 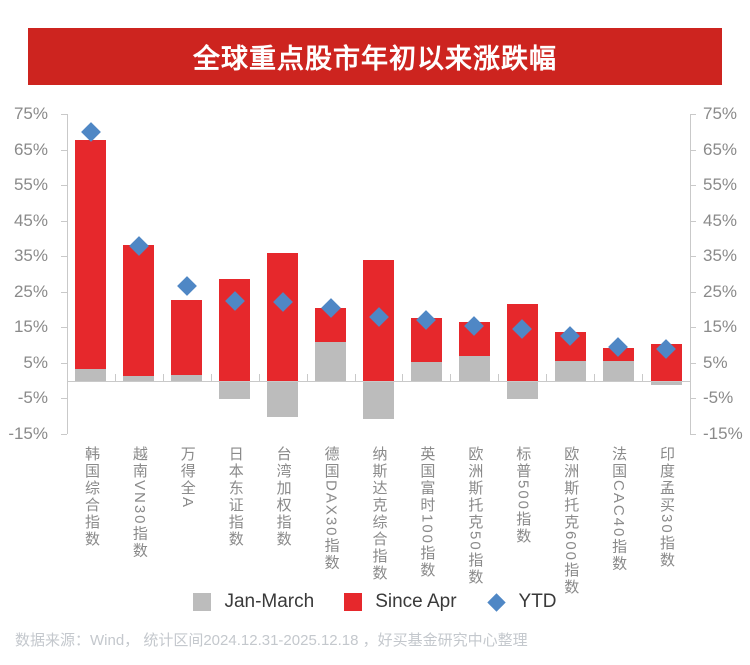 What do you see at coordinates (139, 503) in the screenshot?
I see `category-label: 越南VN30指数` at bounding box center [139, 503].